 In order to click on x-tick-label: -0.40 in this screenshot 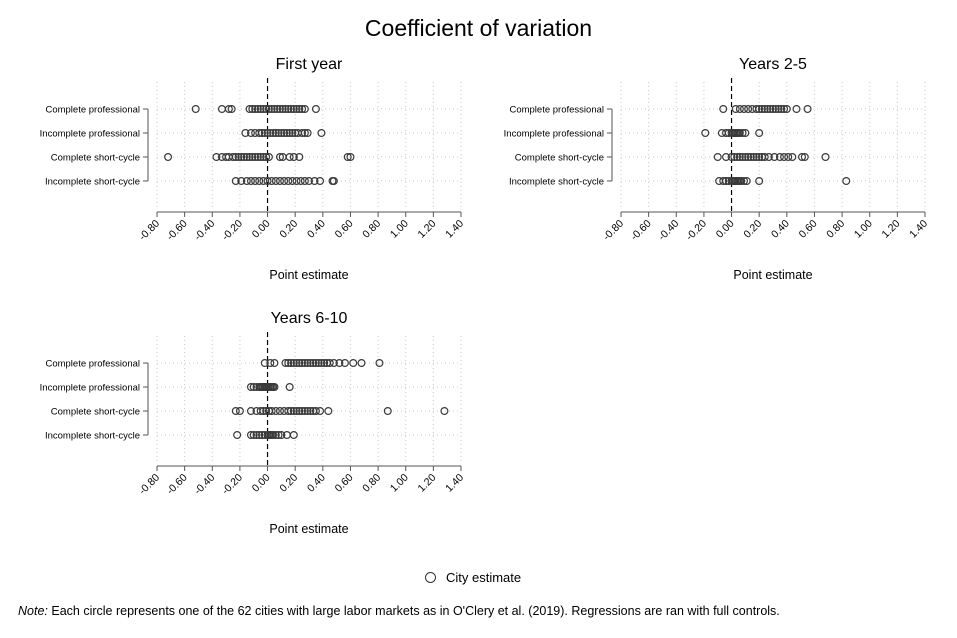, I will do `click(669, 231)`.